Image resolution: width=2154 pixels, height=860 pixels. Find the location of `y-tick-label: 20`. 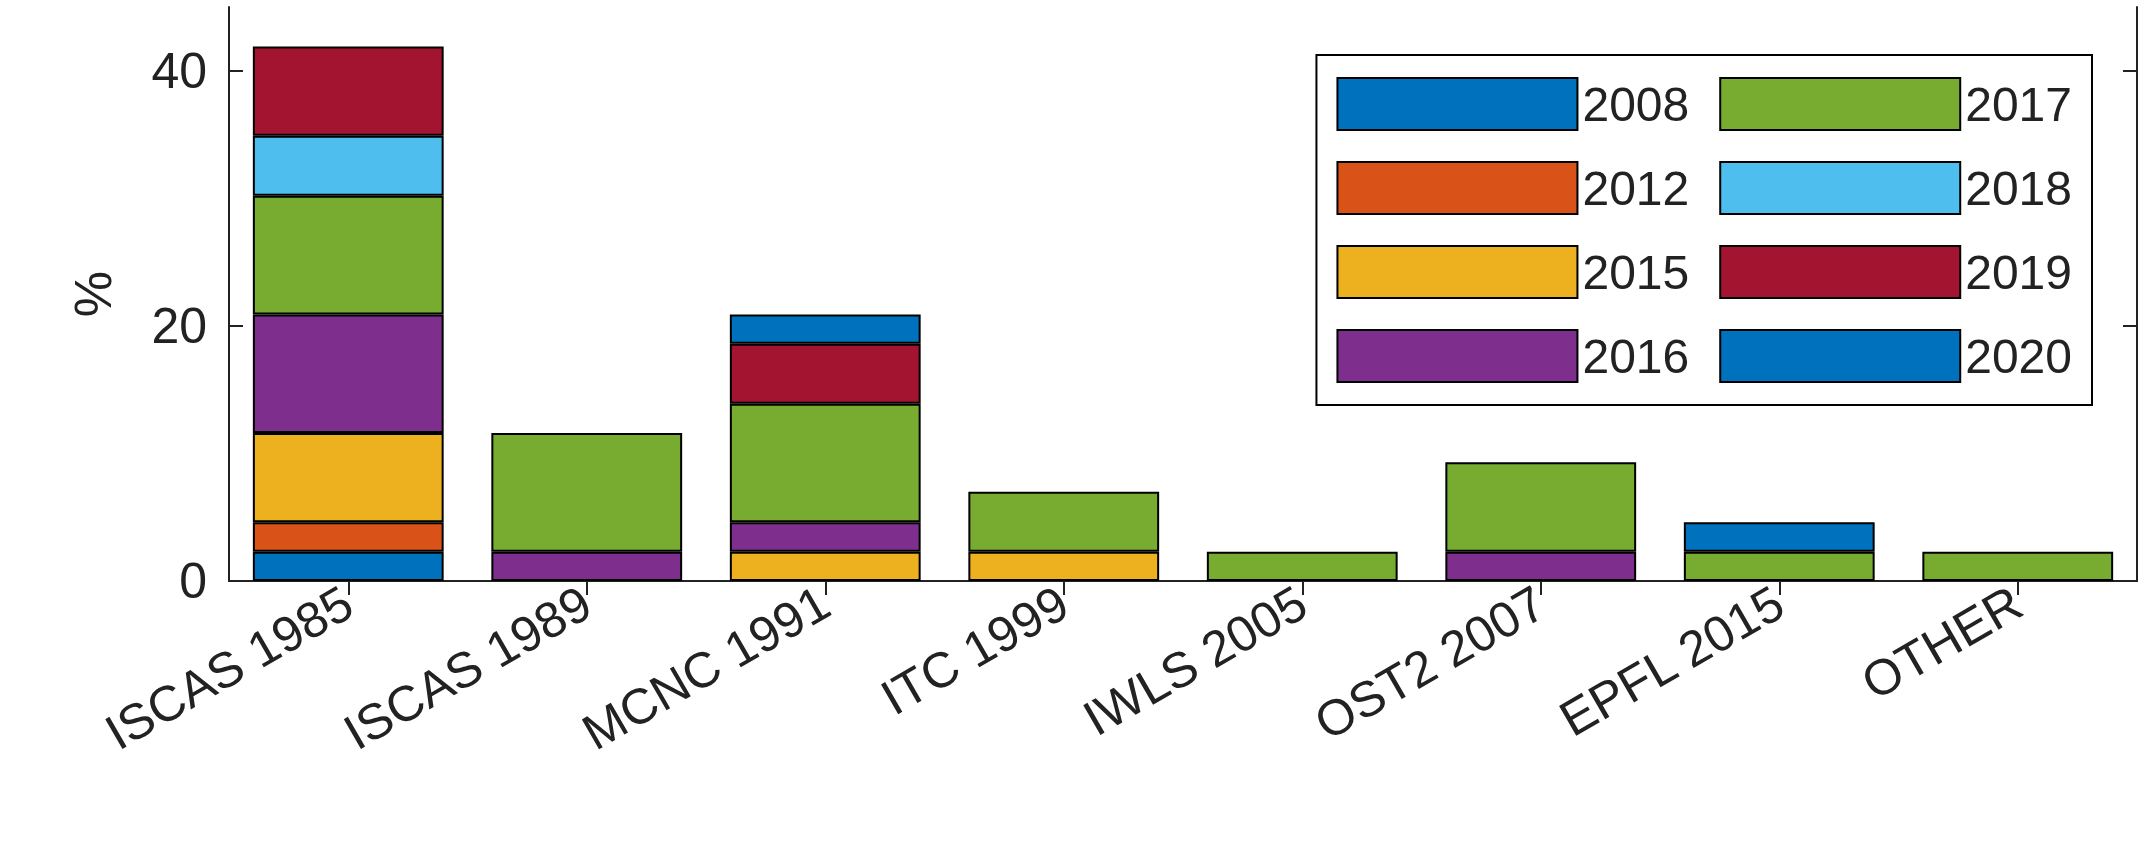

y-tick-label: 20 is located at coordinates (179, 325).